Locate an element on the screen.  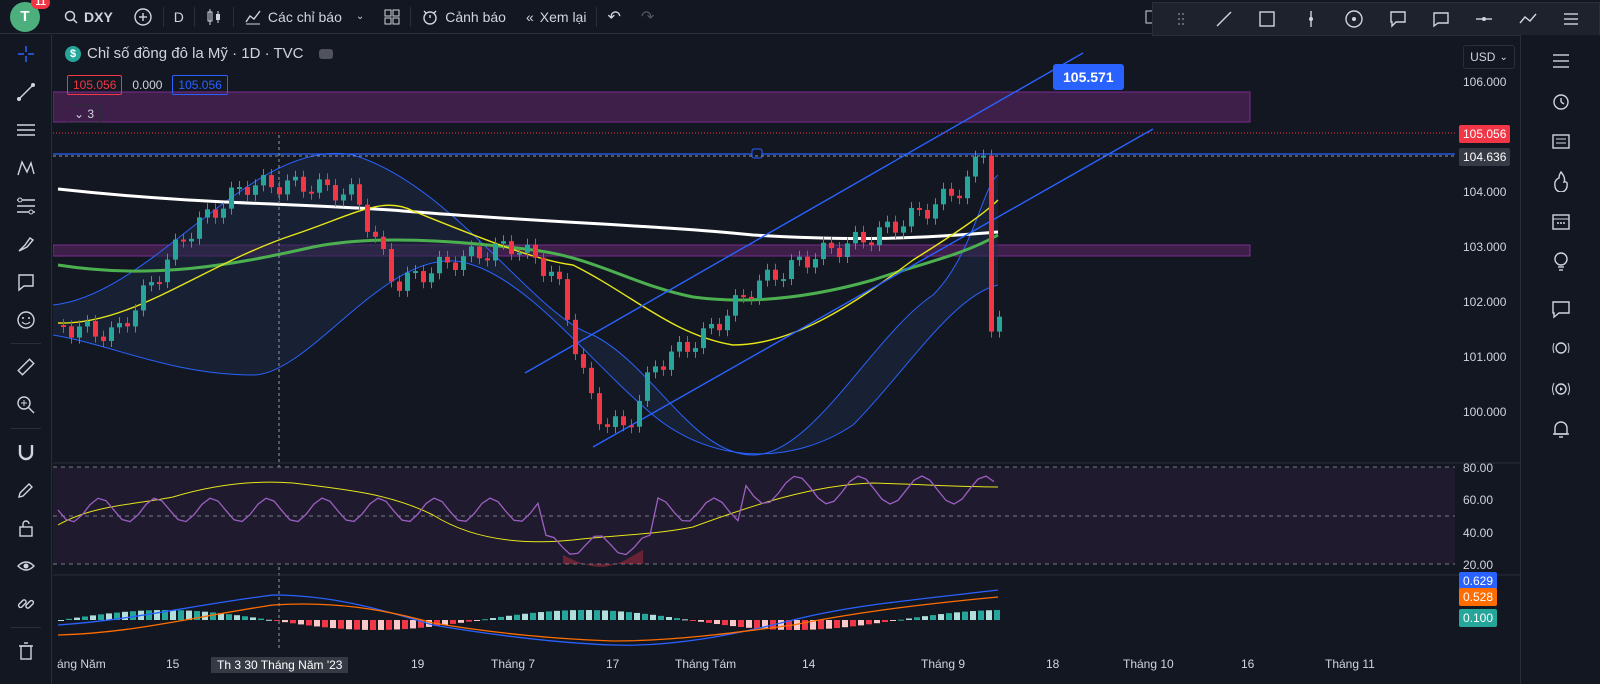
streams-icon is located at coordinates (1560, 389).